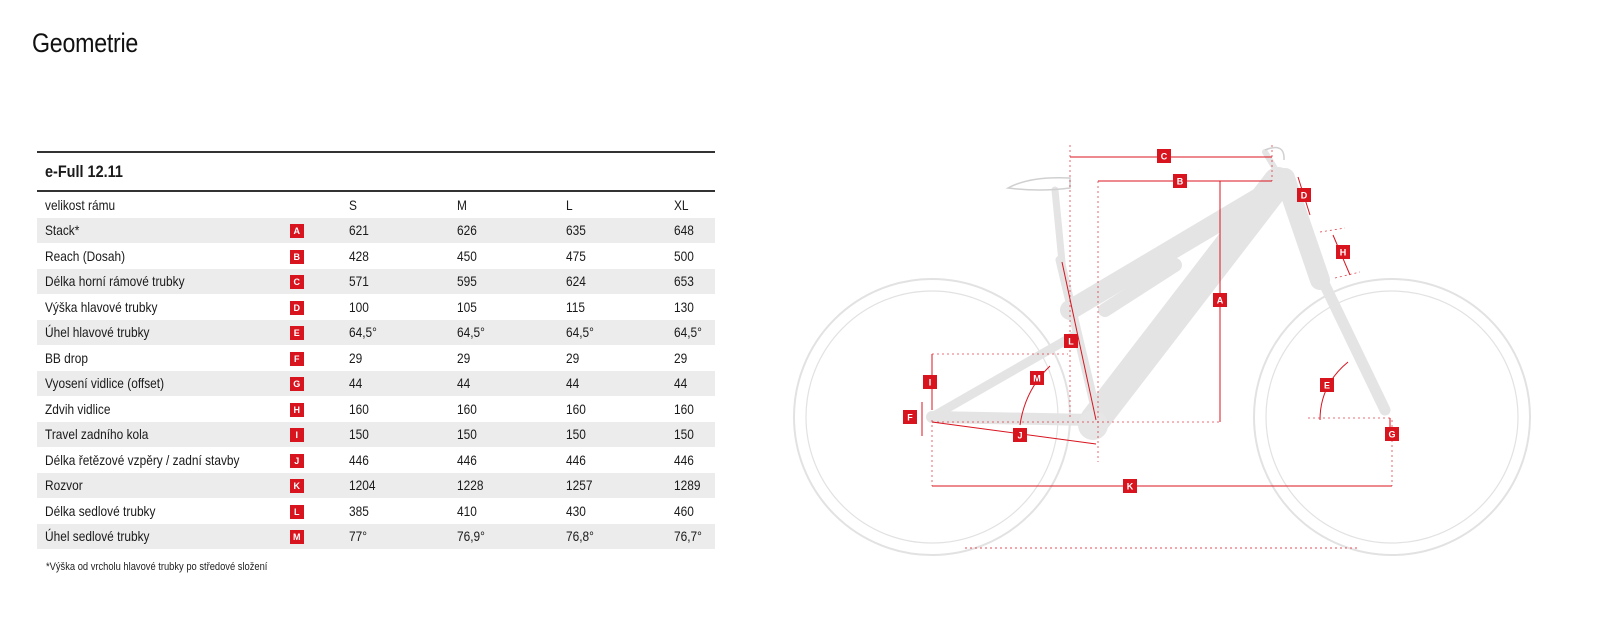  What do you see at coordinates (684, 306) in the screenshot?
I see `row-value-xl: 130` at bounding box center [684, 306].